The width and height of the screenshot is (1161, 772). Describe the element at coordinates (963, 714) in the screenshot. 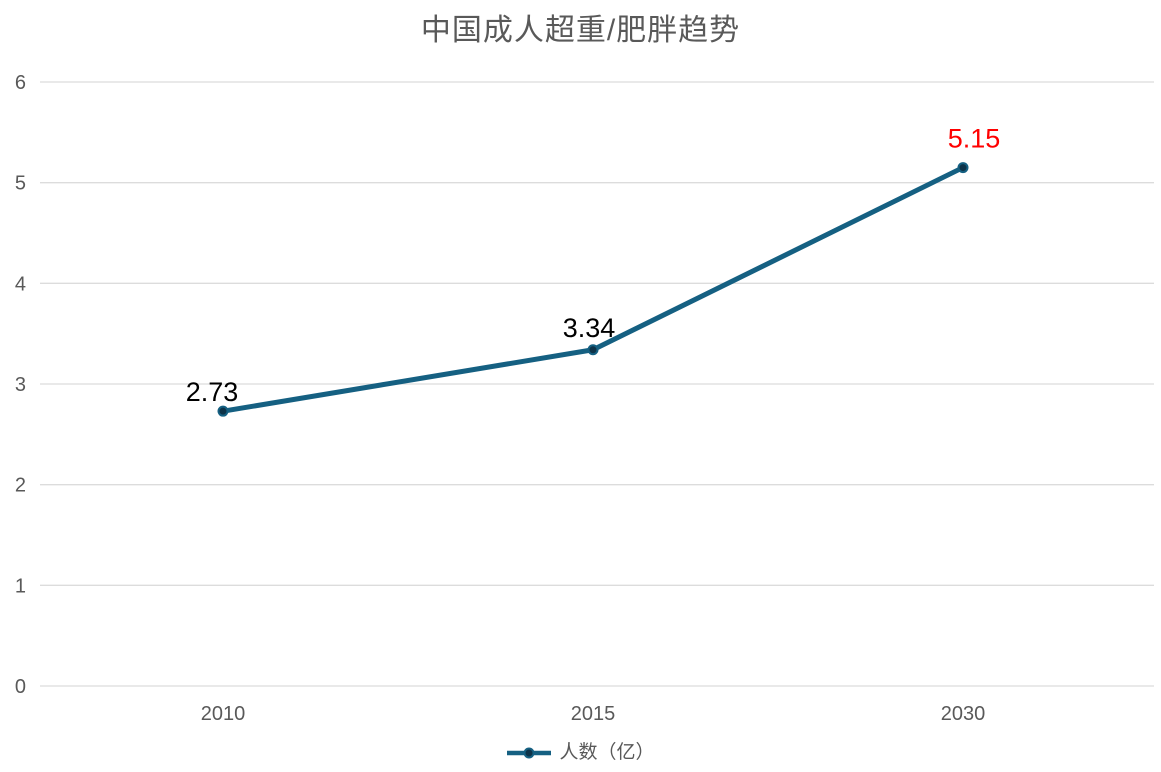

I see `x-tick-label: 2030` at that location.